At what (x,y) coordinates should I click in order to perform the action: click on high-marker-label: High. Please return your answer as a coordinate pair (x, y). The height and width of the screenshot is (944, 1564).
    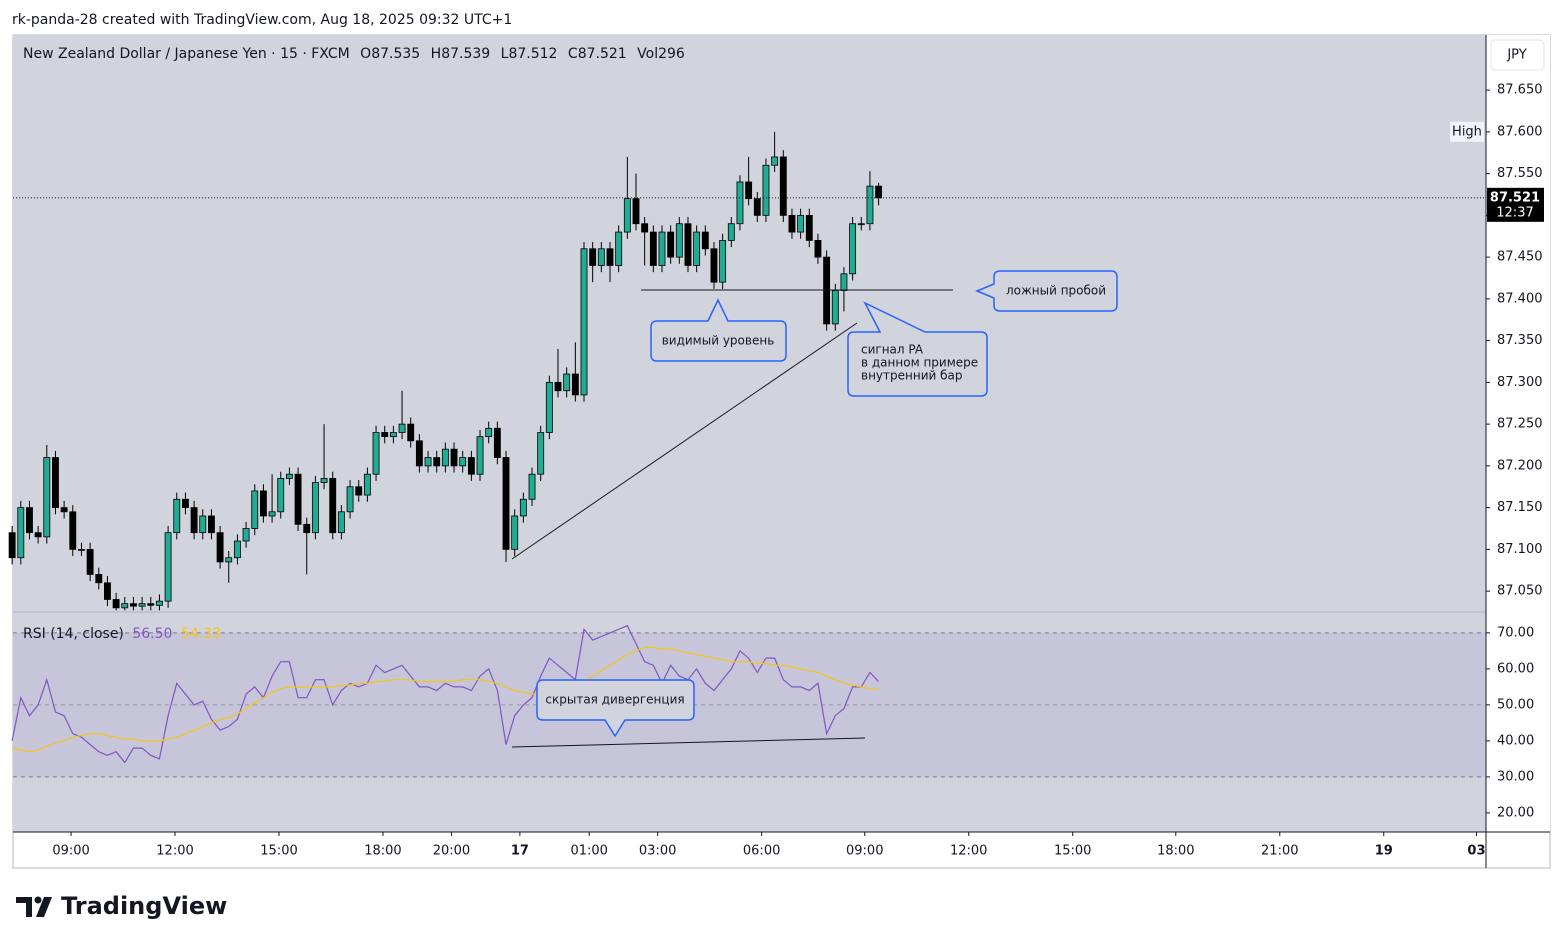
    Looking at the image, I should click on (1467, 131).